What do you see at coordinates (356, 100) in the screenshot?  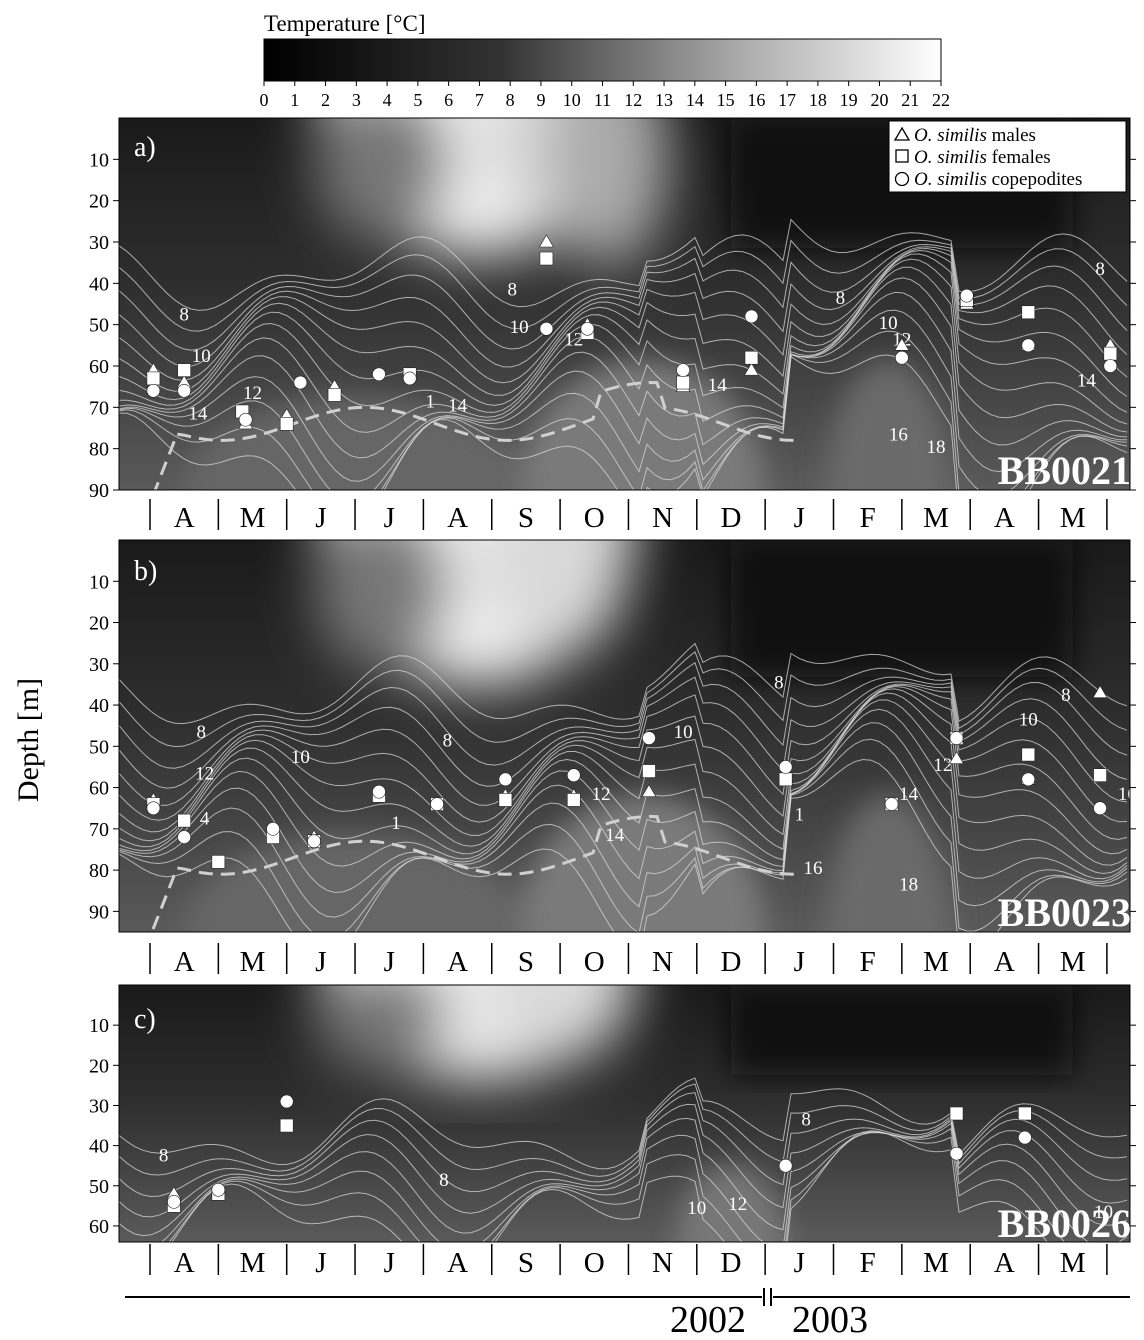 I see `colorbar-tick-label: 3` at bounding box center [356, 100].